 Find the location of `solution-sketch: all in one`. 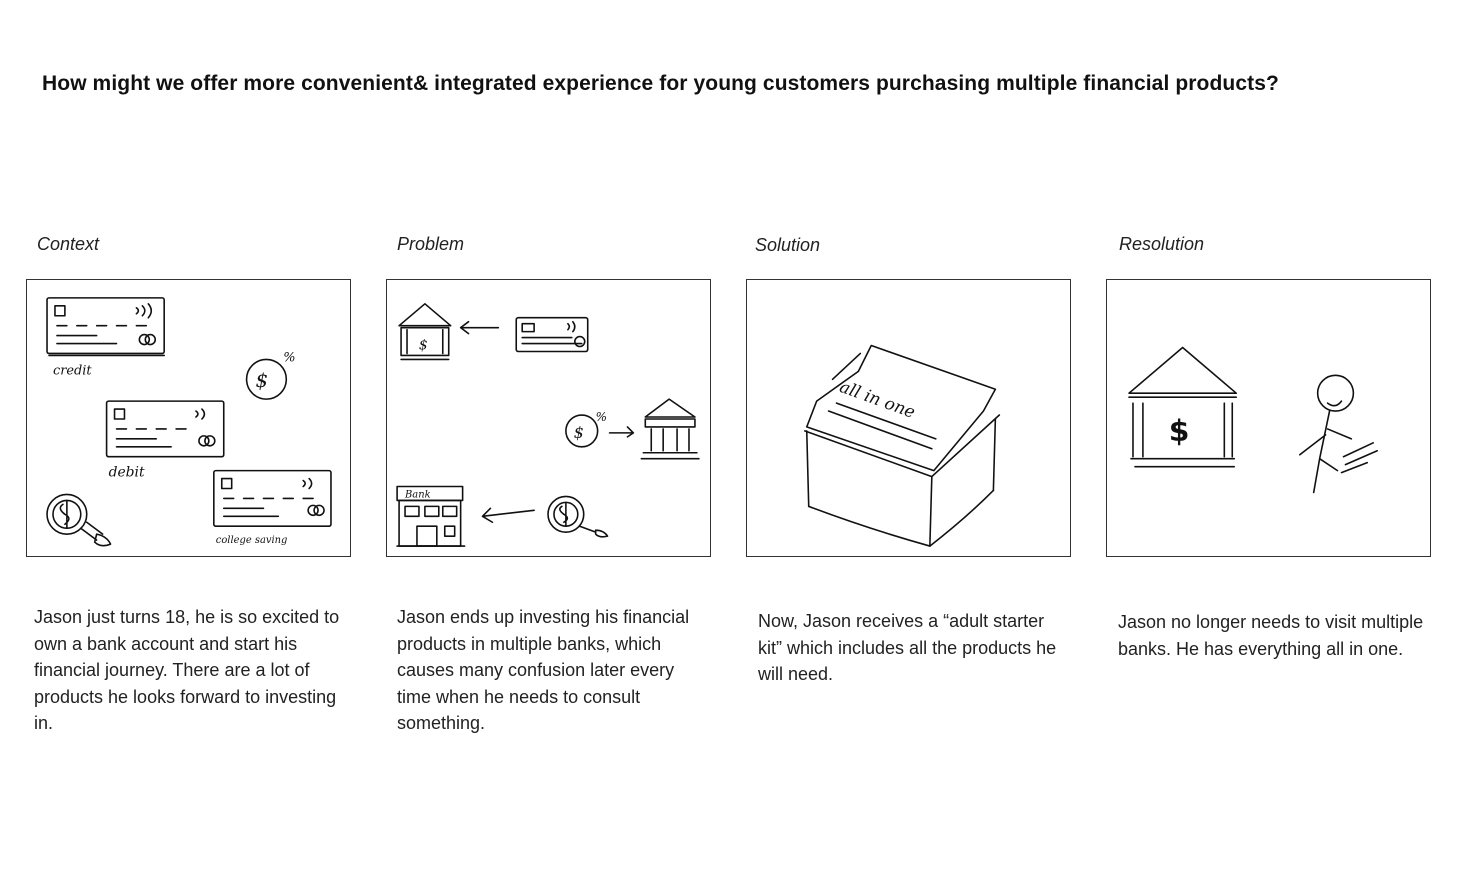

solution-sketch: all in one is located at coordinates (902, 445).